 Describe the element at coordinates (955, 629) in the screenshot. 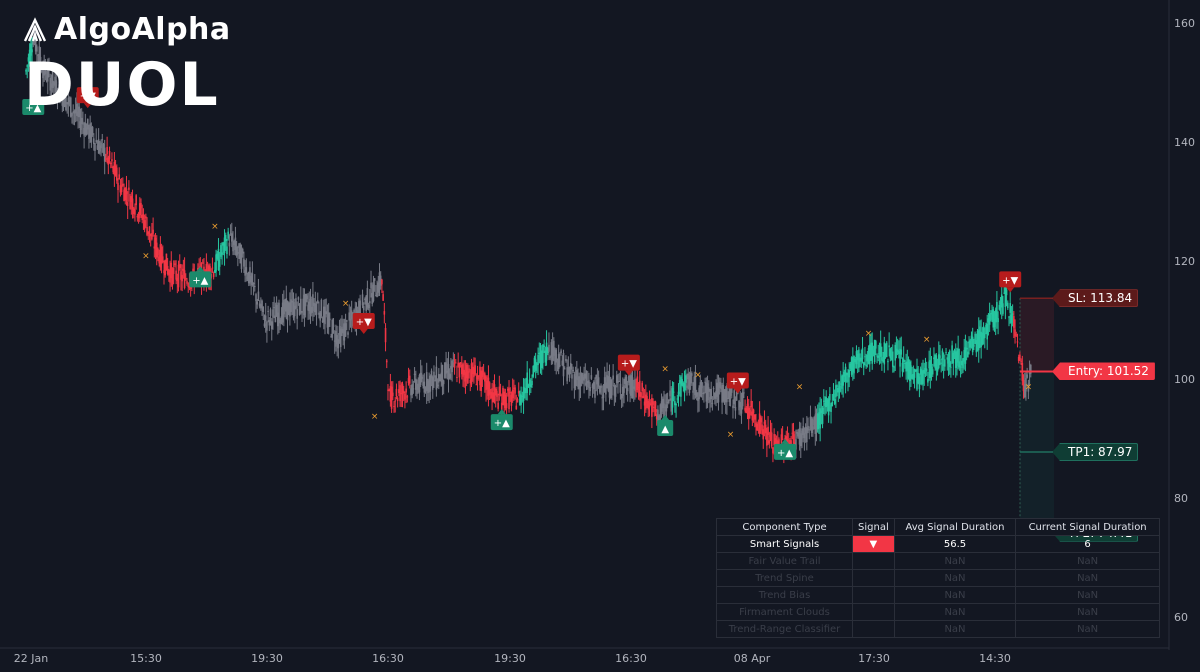

I see `row-avg: NaN` at that location.